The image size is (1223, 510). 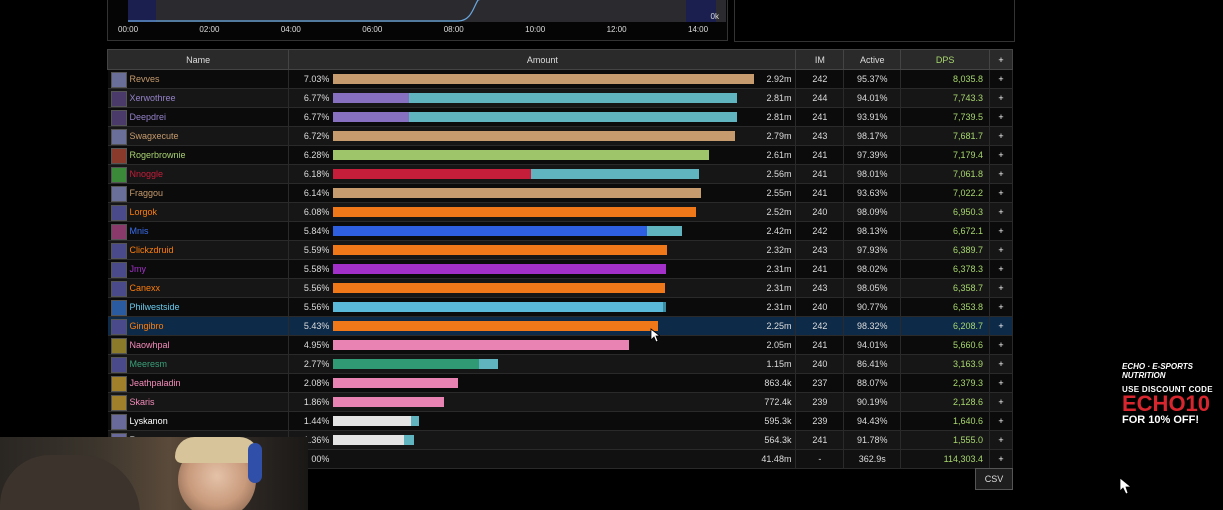 What do you see at coordinates (139, 231) in the screenshot?
I see `player-name: Mnis` at bounding box center [139, 231].